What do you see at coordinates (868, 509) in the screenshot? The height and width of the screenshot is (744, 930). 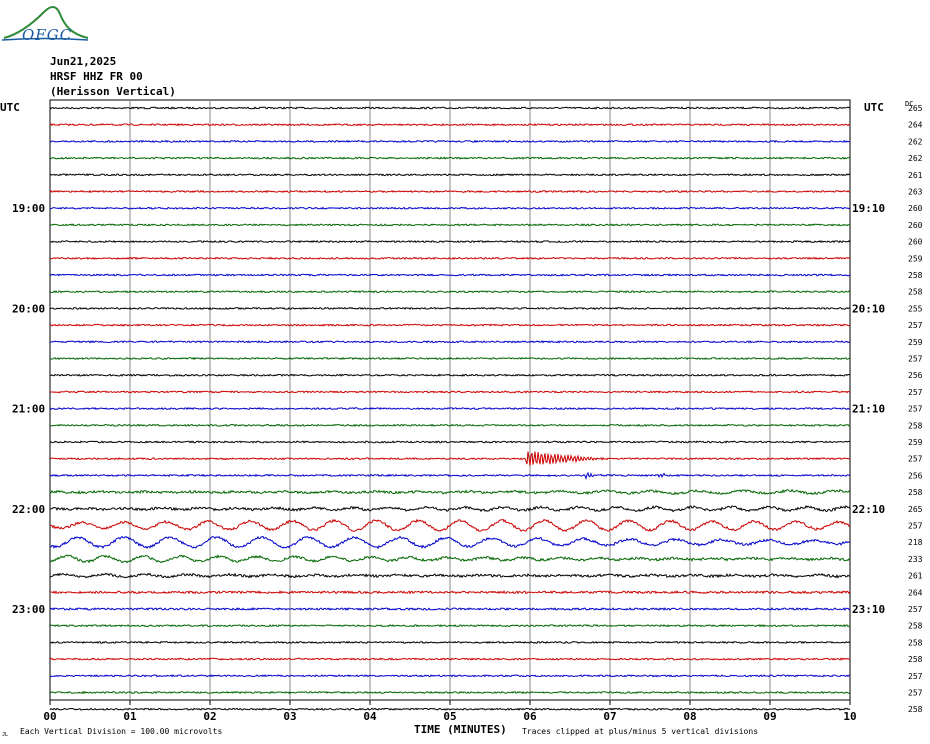 I see `right-hour-label: 22:10` at bounding box center [868, 509].